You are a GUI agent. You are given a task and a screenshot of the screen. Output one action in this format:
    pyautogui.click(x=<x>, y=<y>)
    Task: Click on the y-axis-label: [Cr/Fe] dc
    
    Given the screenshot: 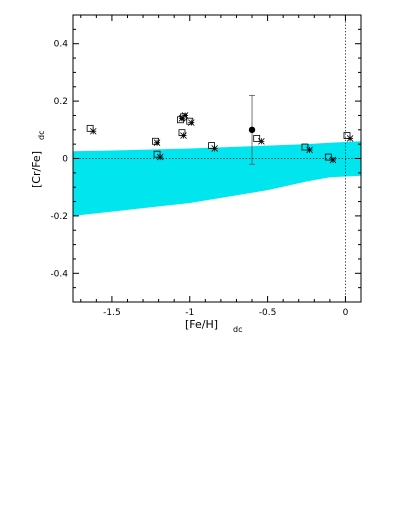 What is the action you would take?
    pyautogui.click(x=38, y=159)
    